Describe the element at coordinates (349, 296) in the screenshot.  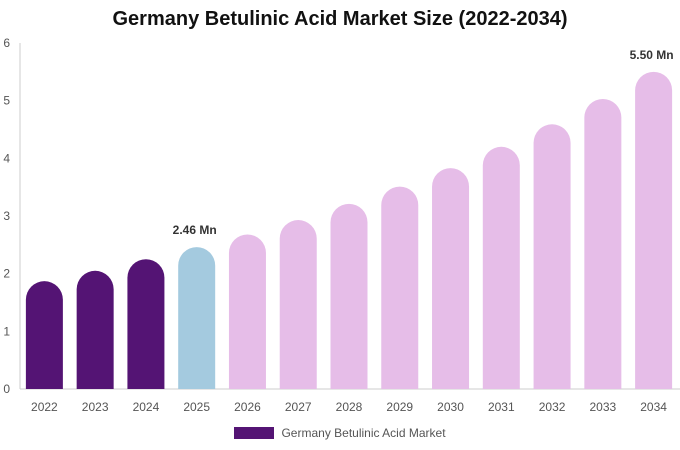
I see `bar-2028` at that location.